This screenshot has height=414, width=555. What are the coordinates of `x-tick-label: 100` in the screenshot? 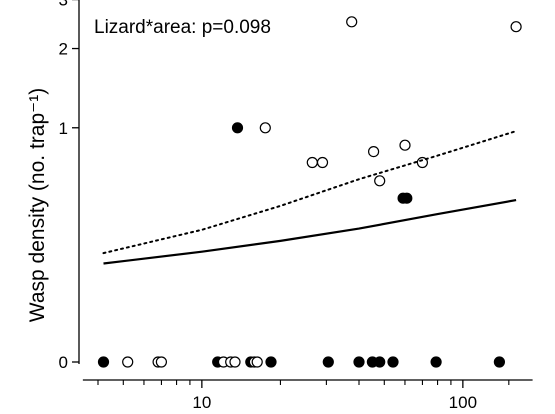 It's located at (463, 402).